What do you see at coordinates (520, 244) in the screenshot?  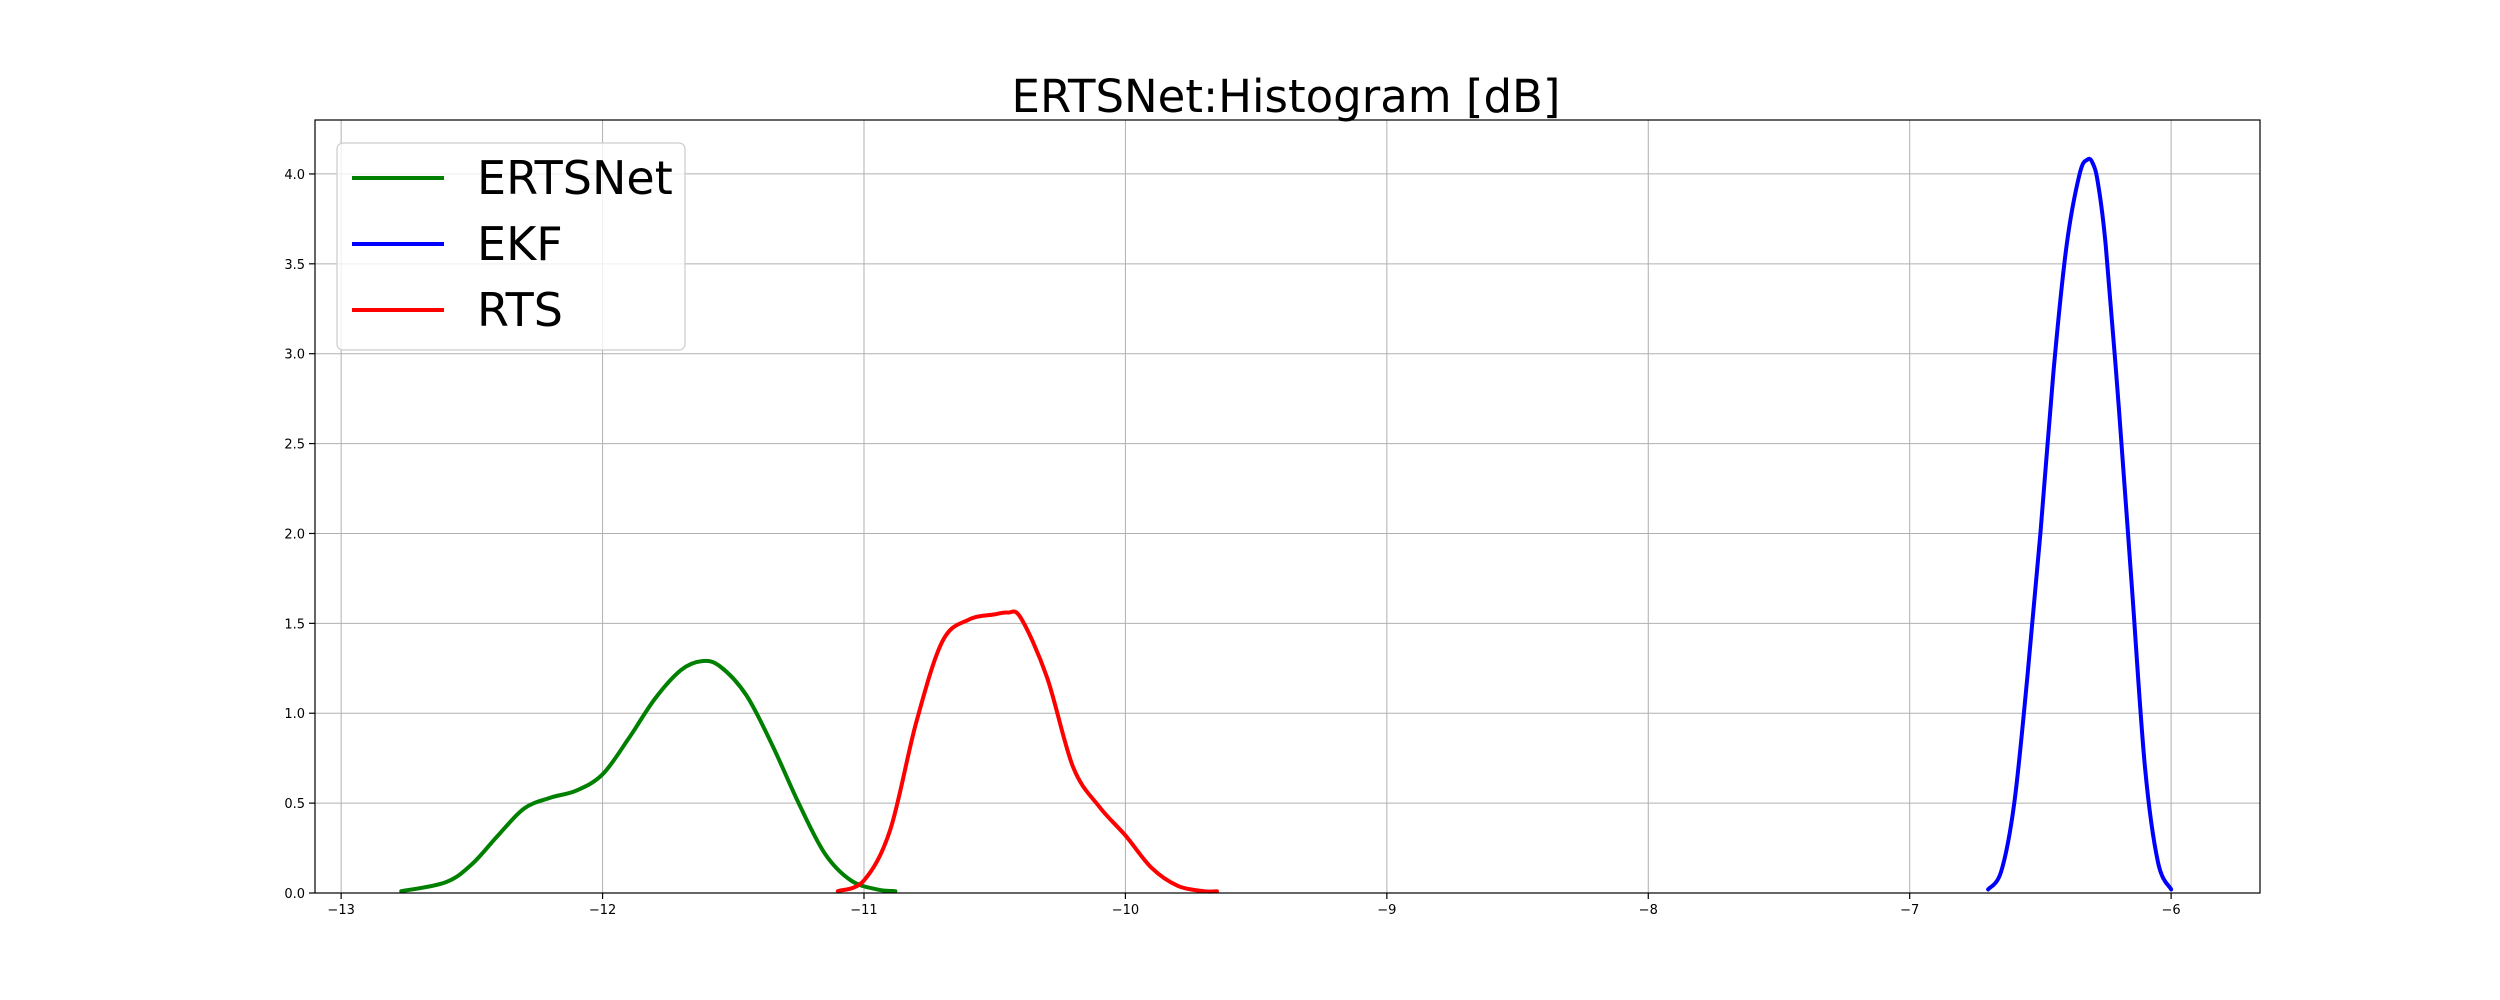 I see `legend-label-ekf: EKF` at bounding box center [520, 244].